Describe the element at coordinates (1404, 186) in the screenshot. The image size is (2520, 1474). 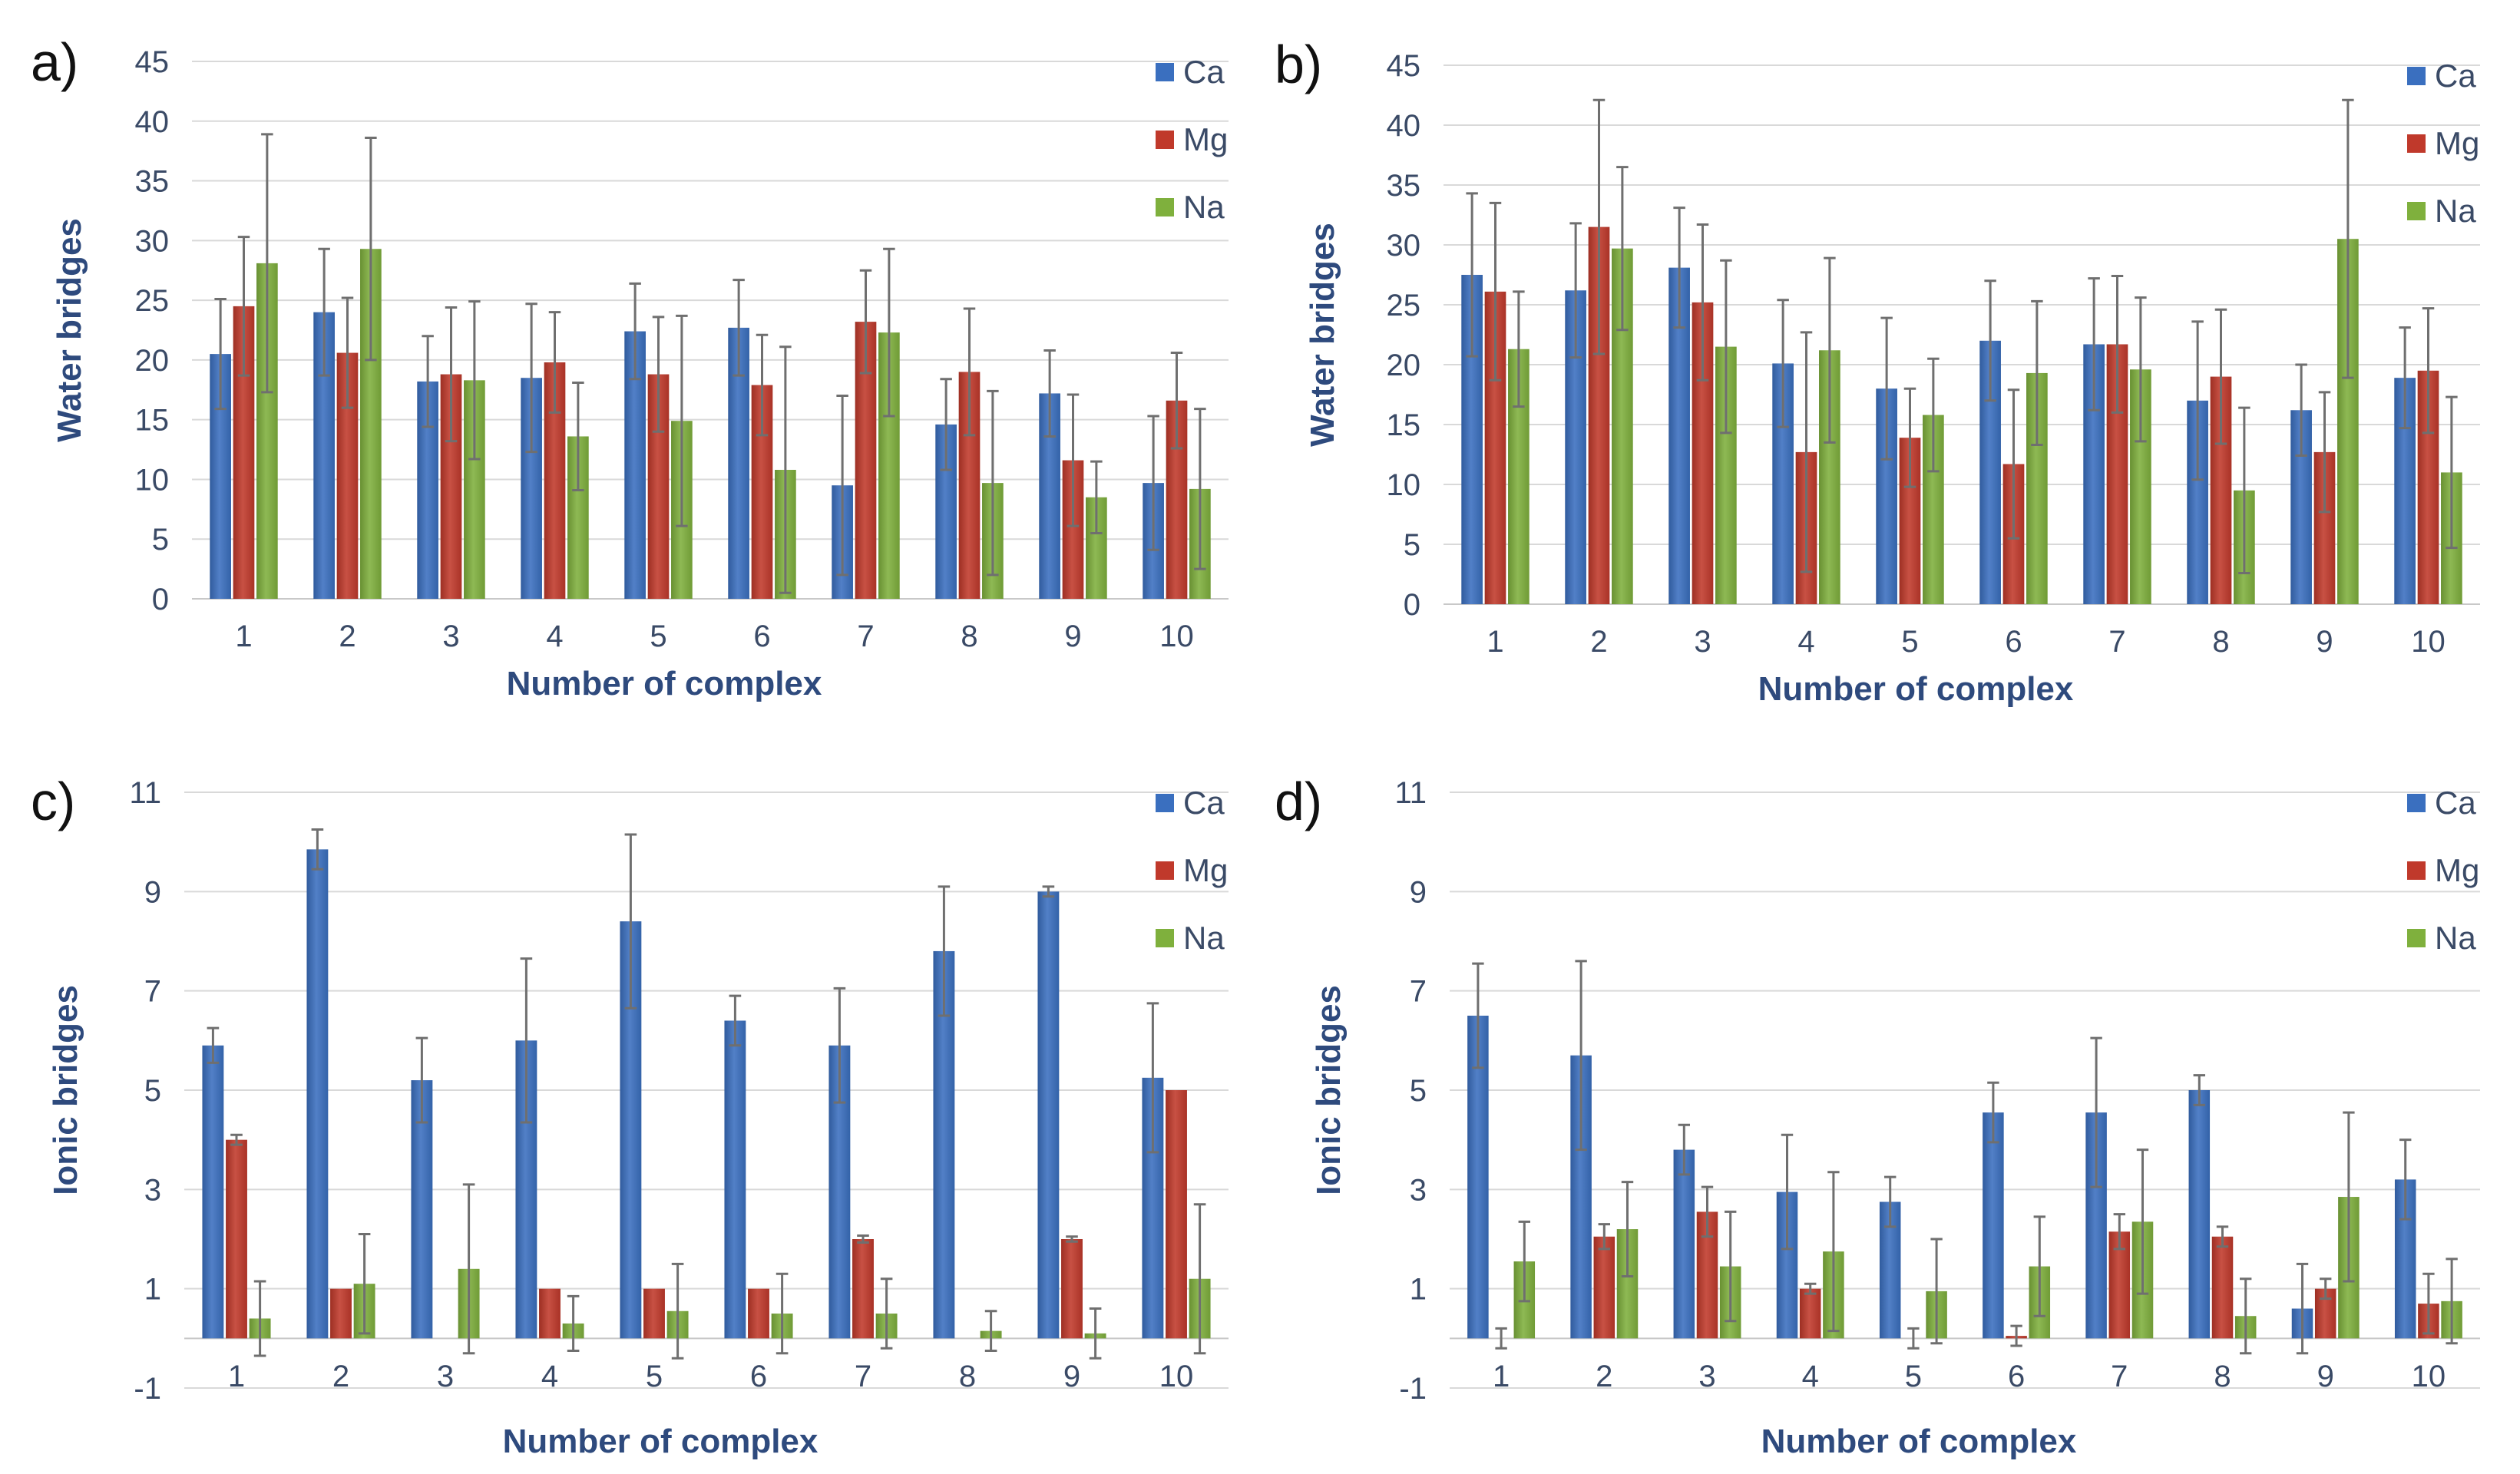
I see `y-tick-label: 35` at that location.